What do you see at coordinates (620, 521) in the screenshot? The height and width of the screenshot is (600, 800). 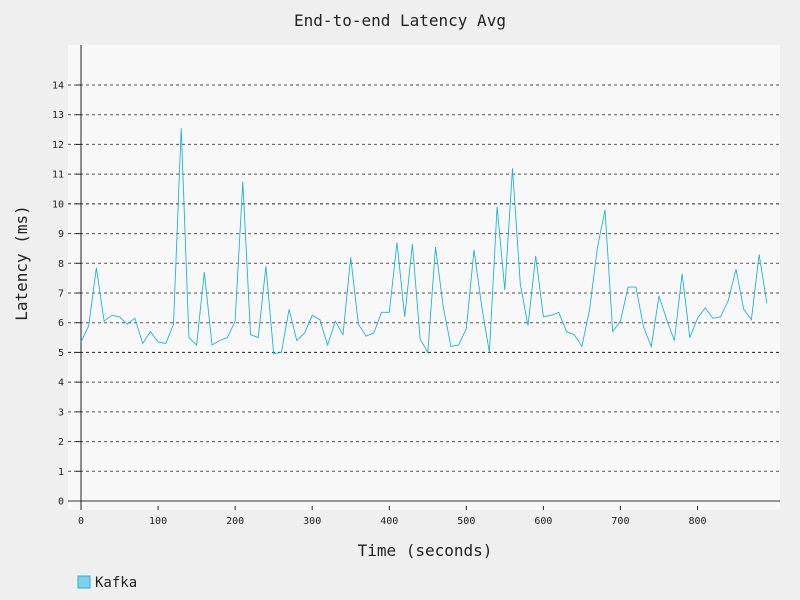 I see `x-tick-label-700: 700` at bounding box center [620, 521].